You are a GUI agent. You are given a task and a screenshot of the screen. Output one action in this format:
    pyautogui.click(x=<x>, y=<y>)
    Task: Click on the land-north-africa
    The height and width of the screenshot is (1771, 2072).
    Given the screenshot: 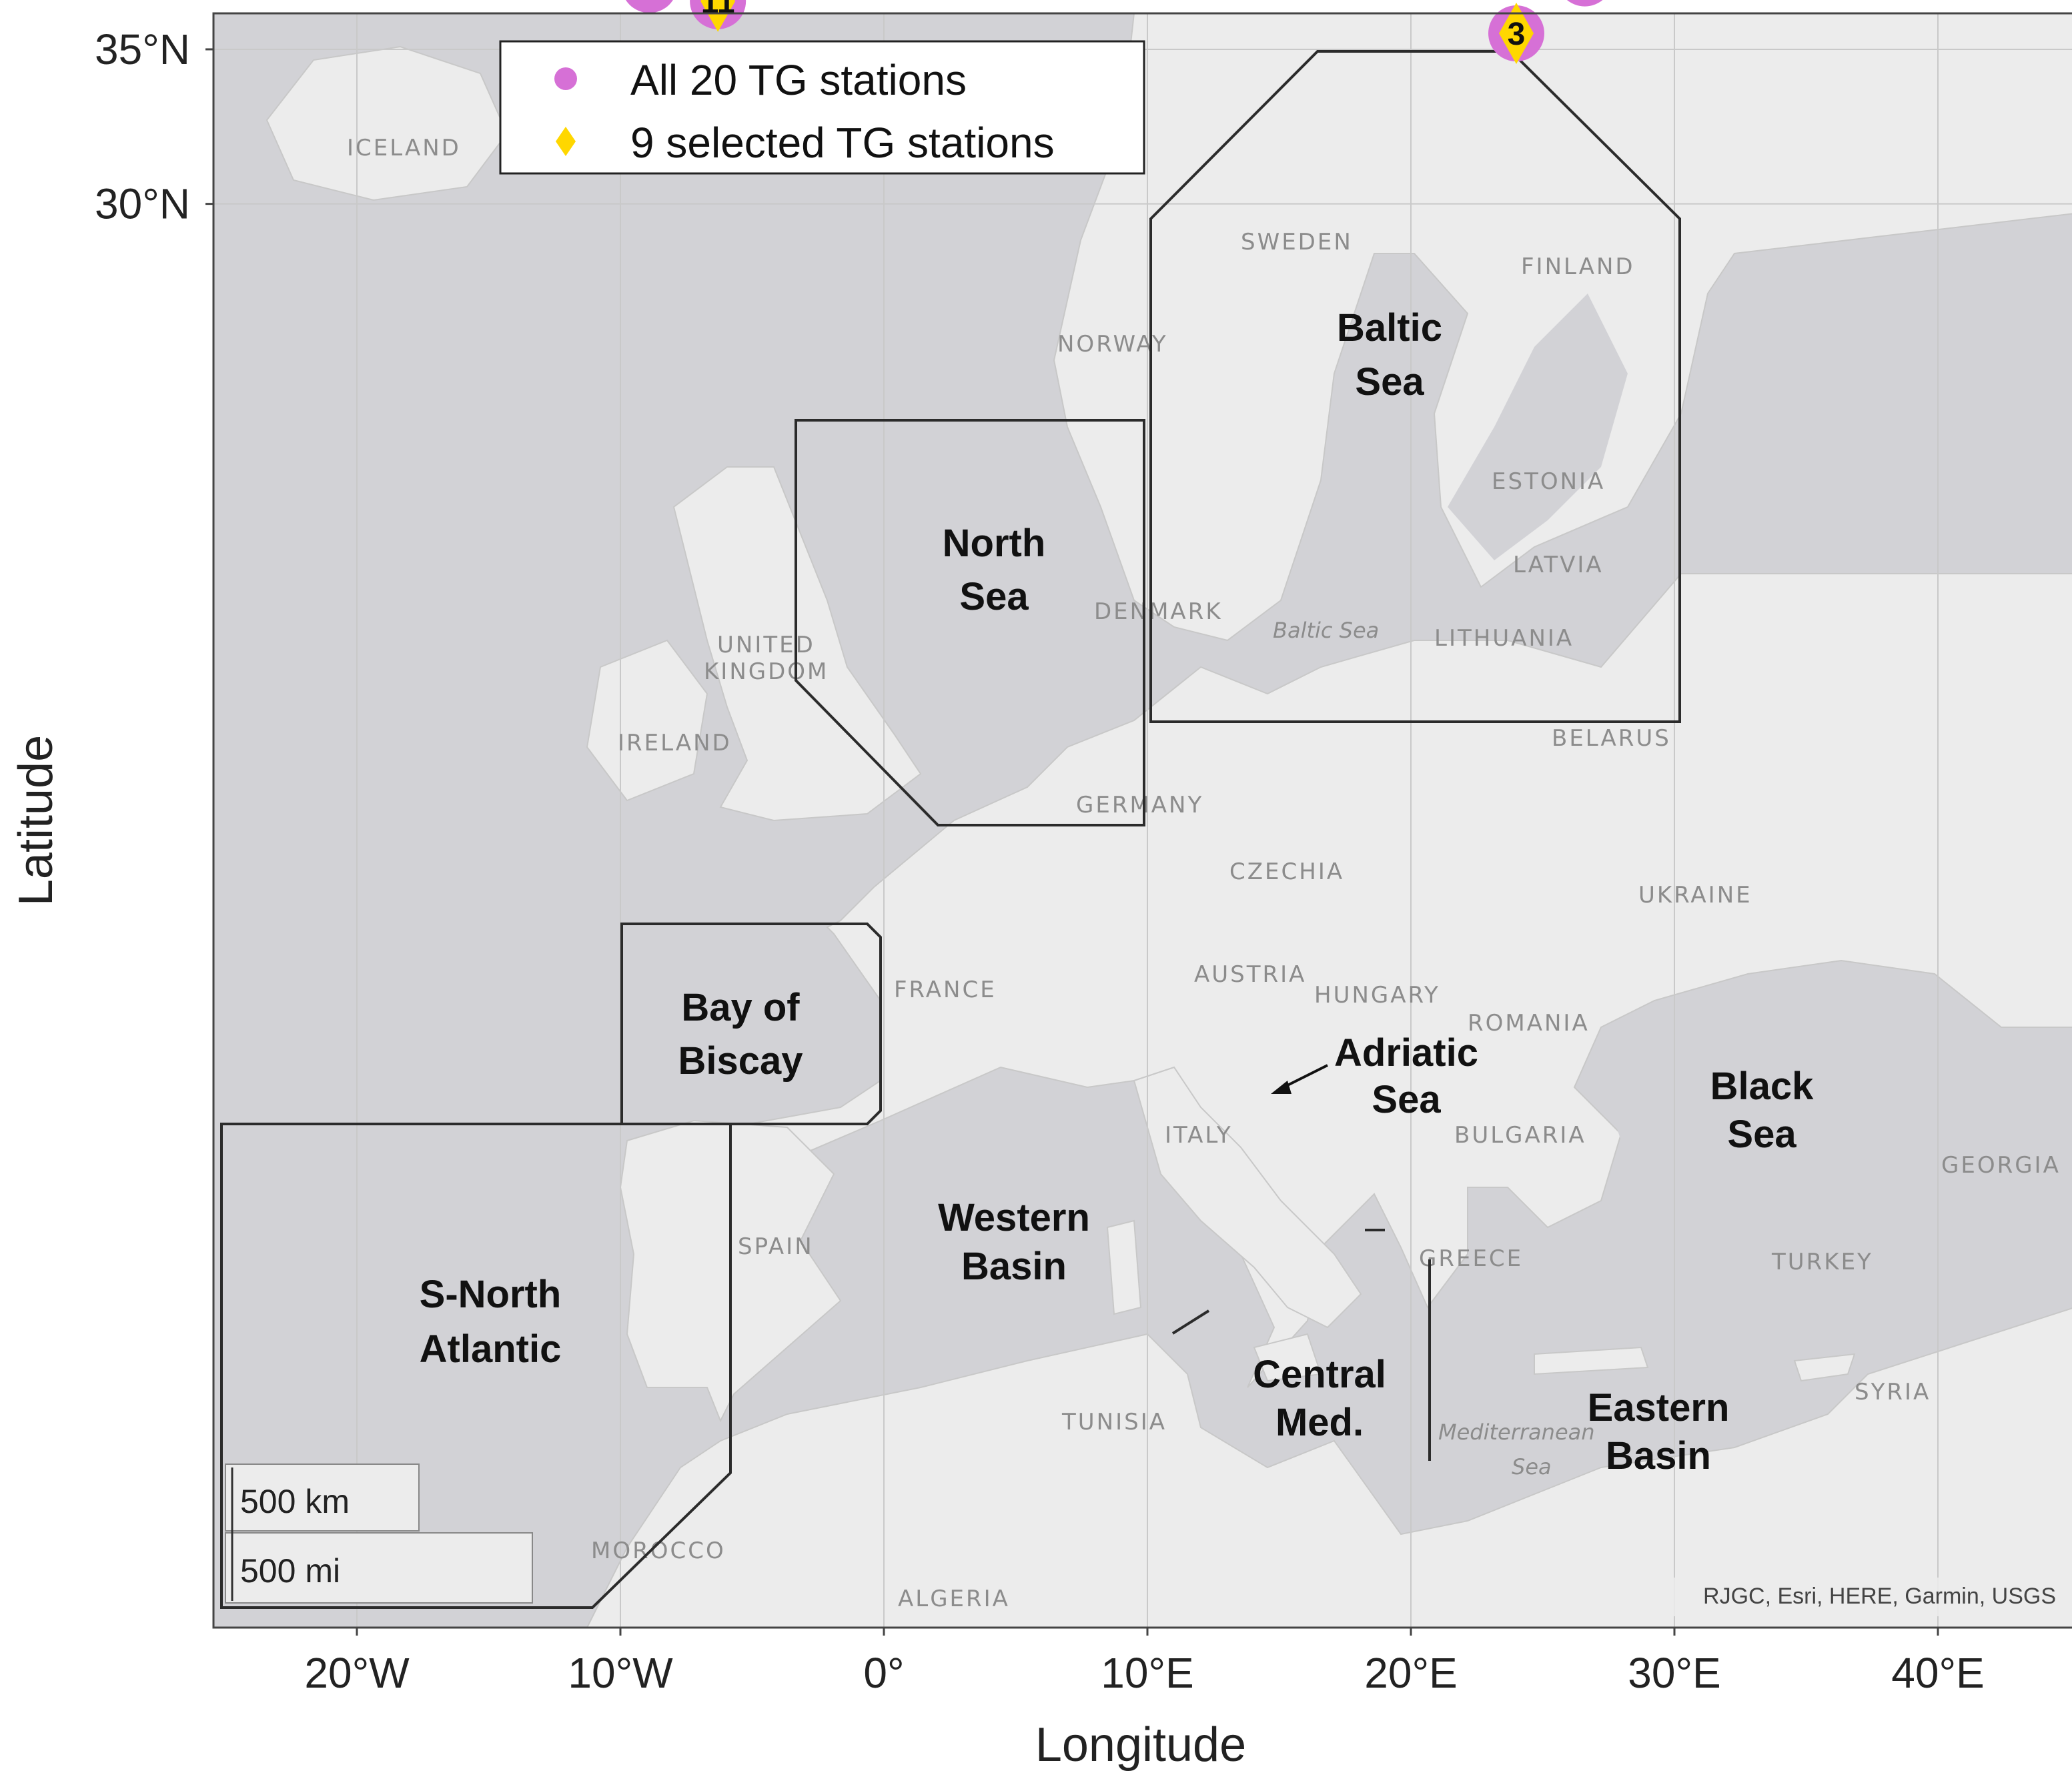 What is the action you would take?
    pyautogui.click(x=1329, y=1467)
    